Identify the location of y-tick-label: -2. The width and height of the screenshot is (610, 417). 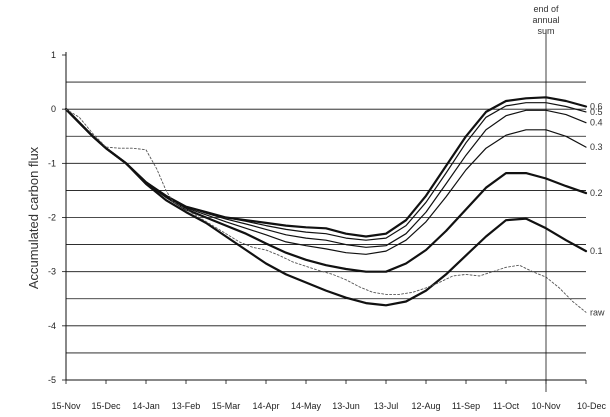
(52, 218).